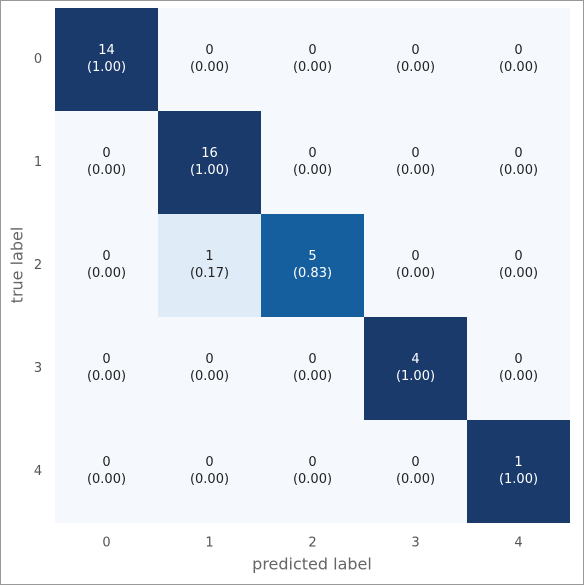 This screenshot has width=584, height=585. What do you see at coordinates (209, 153) in the screenshot?
I see `cell-count: 16` at bounding box center [209, 153].